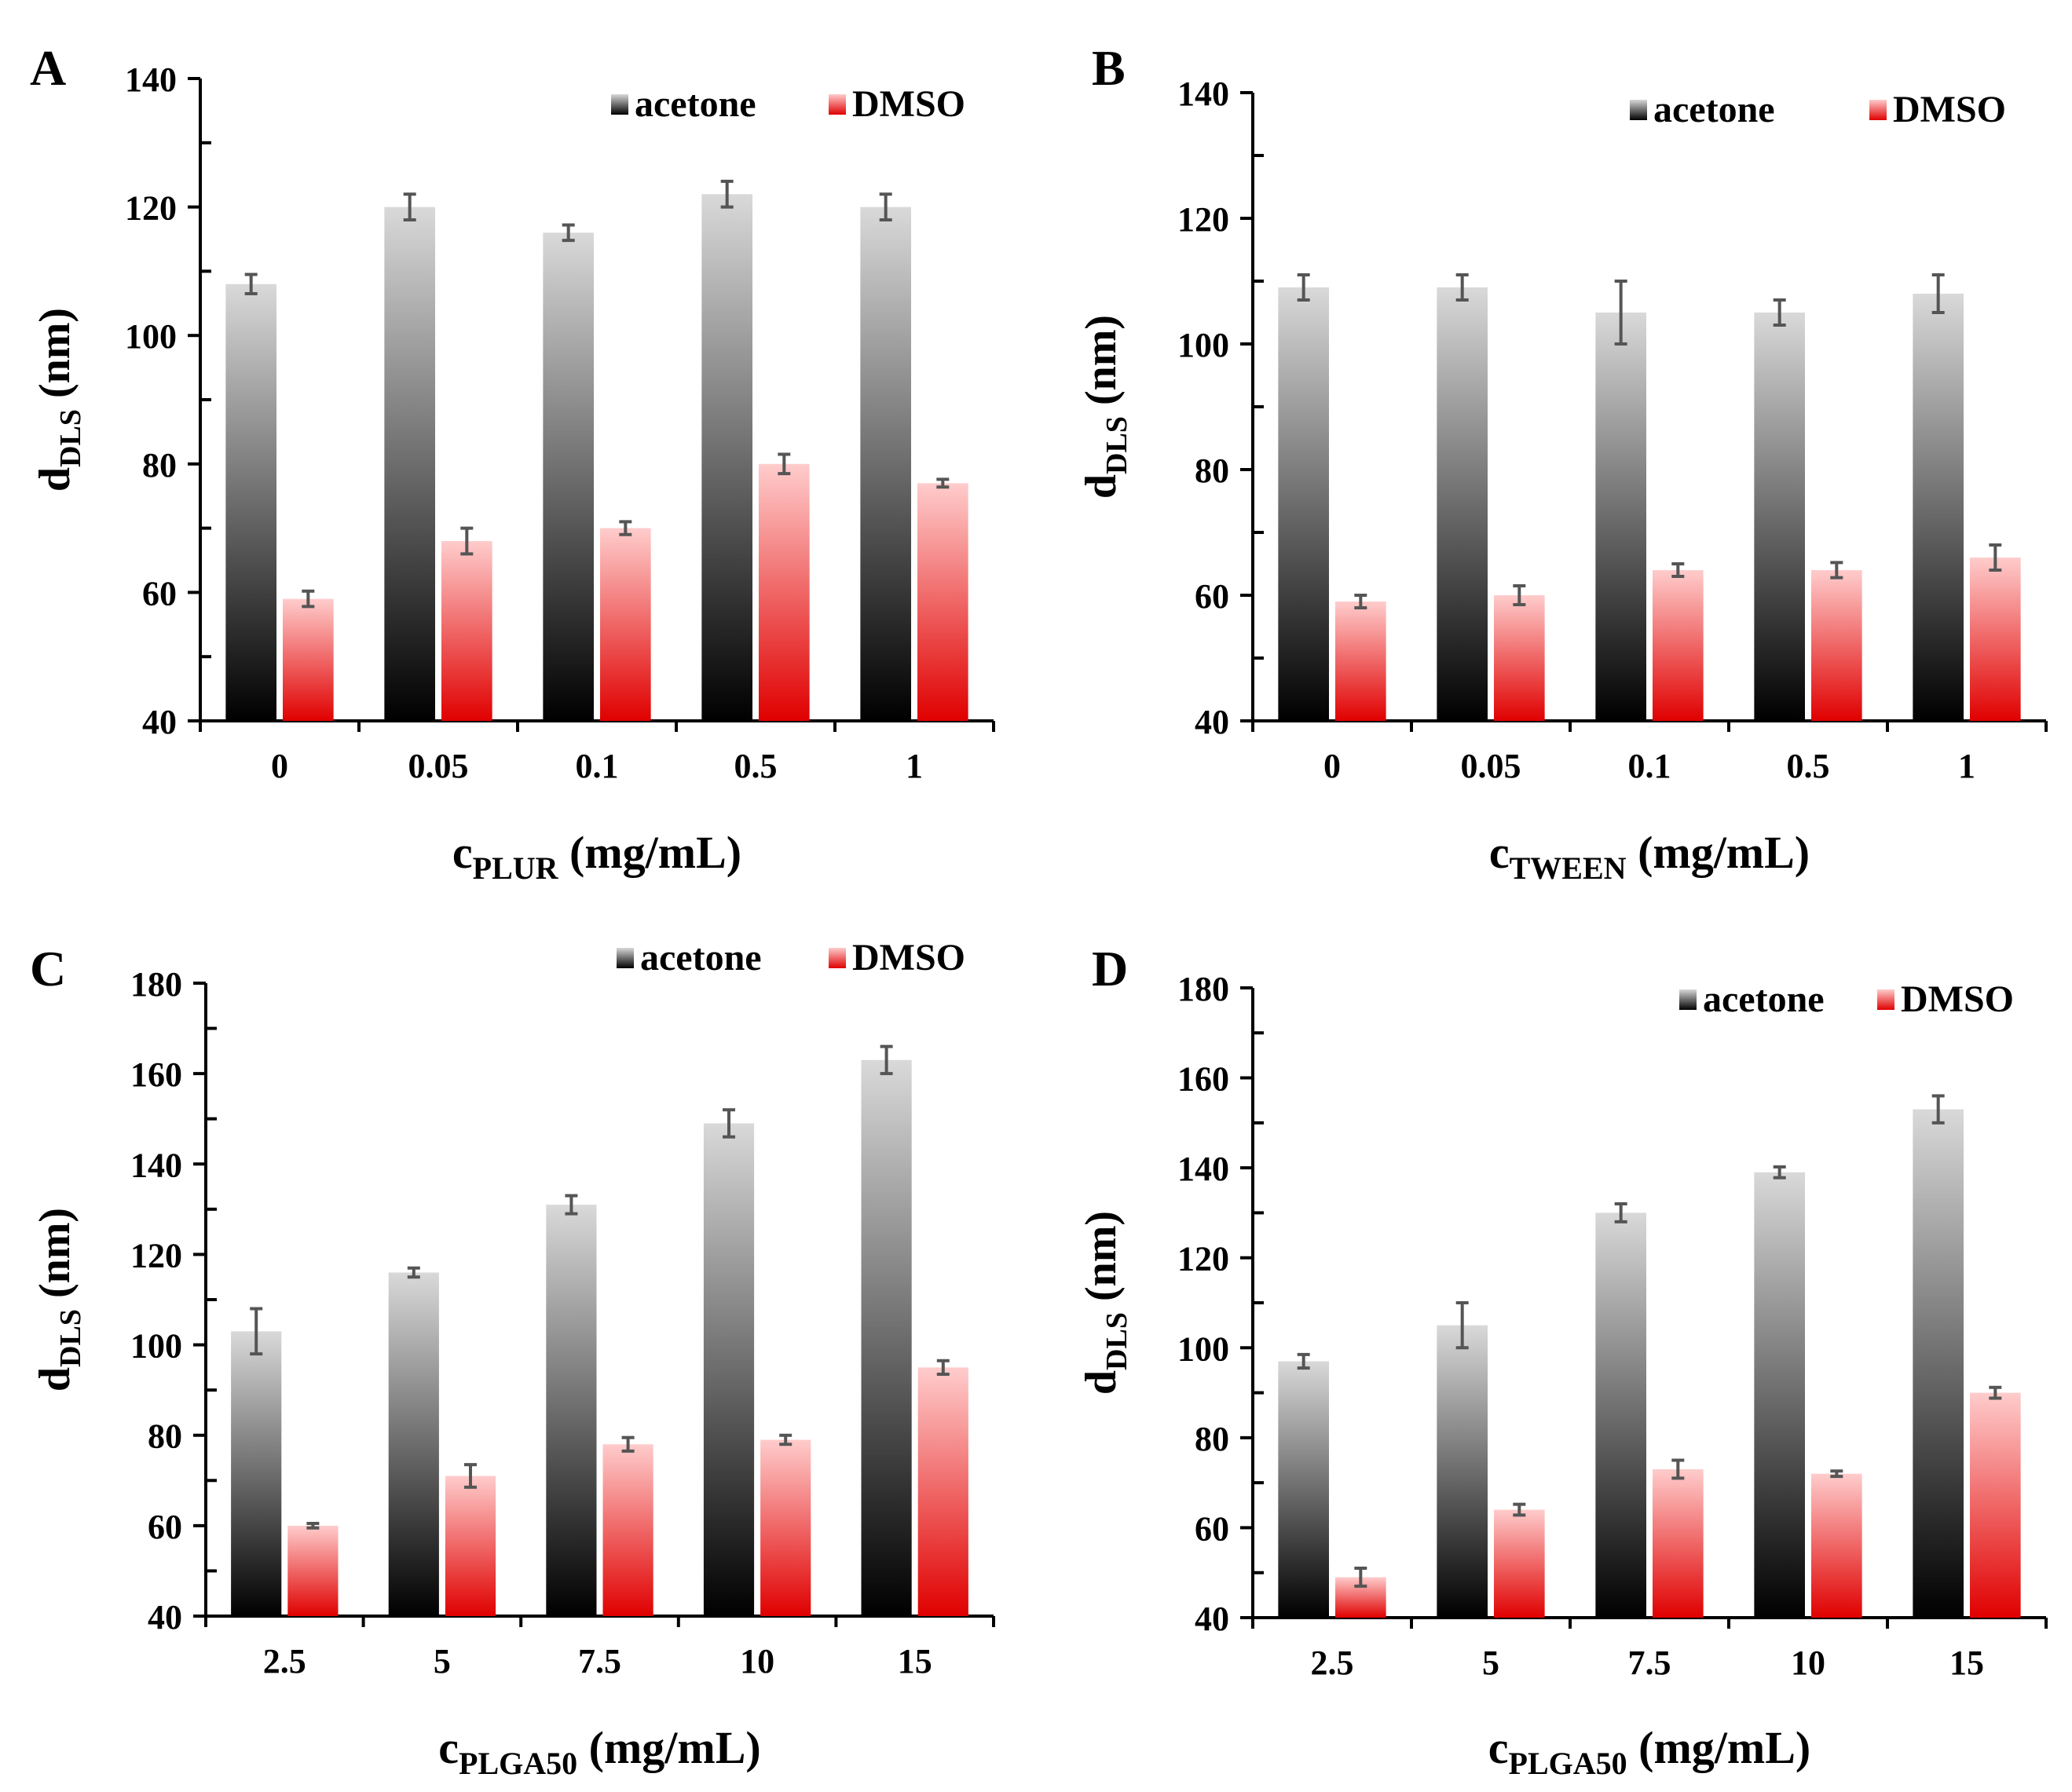 The height and width of the screenshot is (1792, 2072). What do you see at coordinates (1332, 766) in the screenshot?
I see `x-tick-label: 0` at bounding box center [1332, 766].